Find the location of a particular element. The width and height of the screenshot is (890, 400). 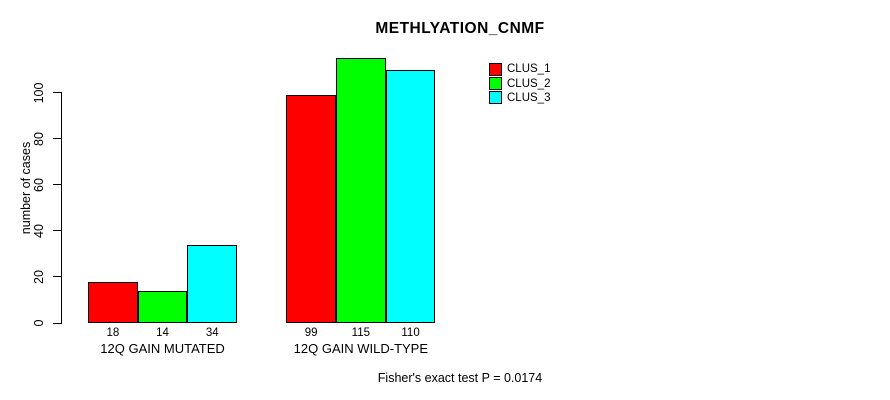

bar-clus_3-group1 is located at coordinates (410, 196).